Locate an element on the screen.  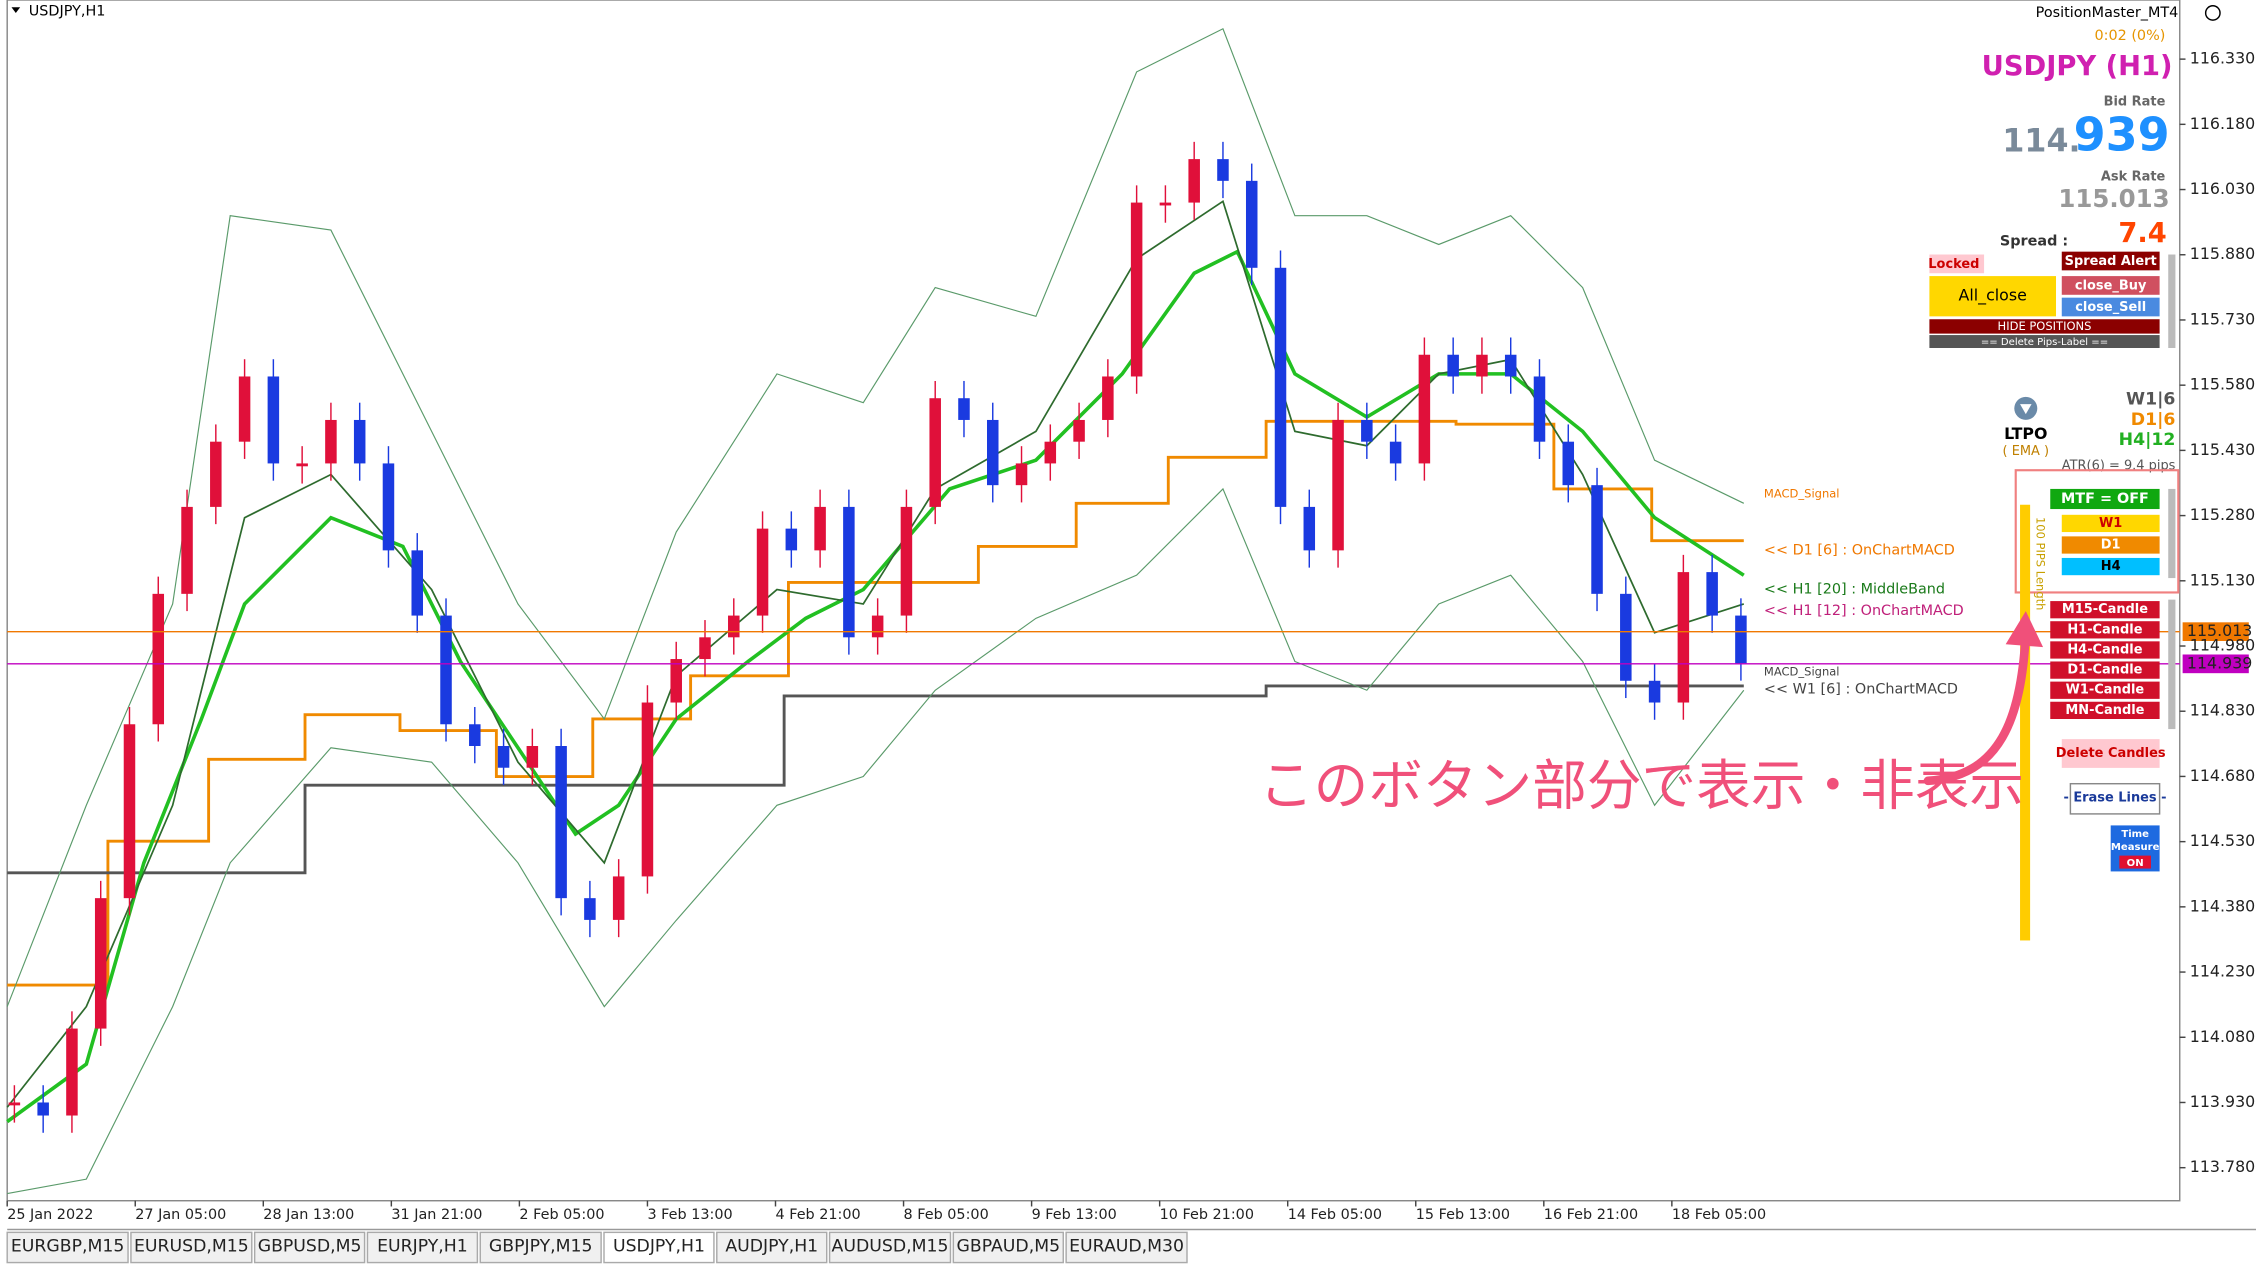
mtf-button is located at coordinates (2105, 499).